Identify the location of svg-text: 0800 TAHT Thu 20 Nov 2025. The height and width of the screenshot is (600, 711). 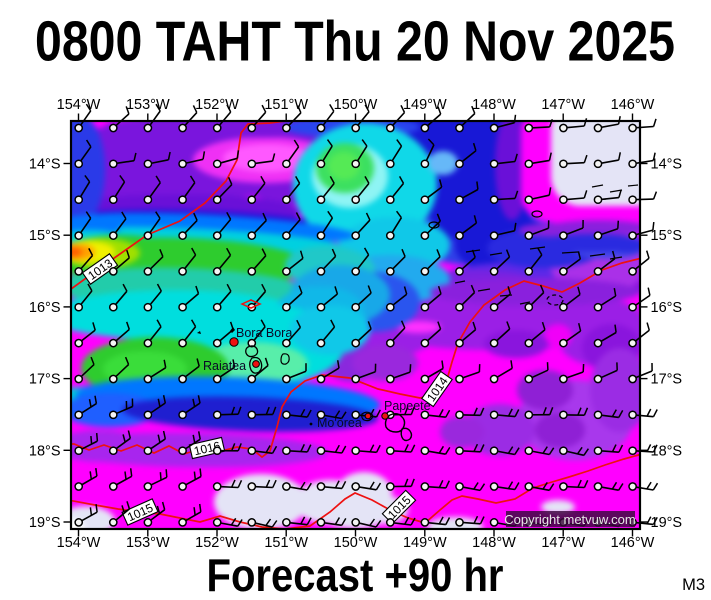
(355, 42).